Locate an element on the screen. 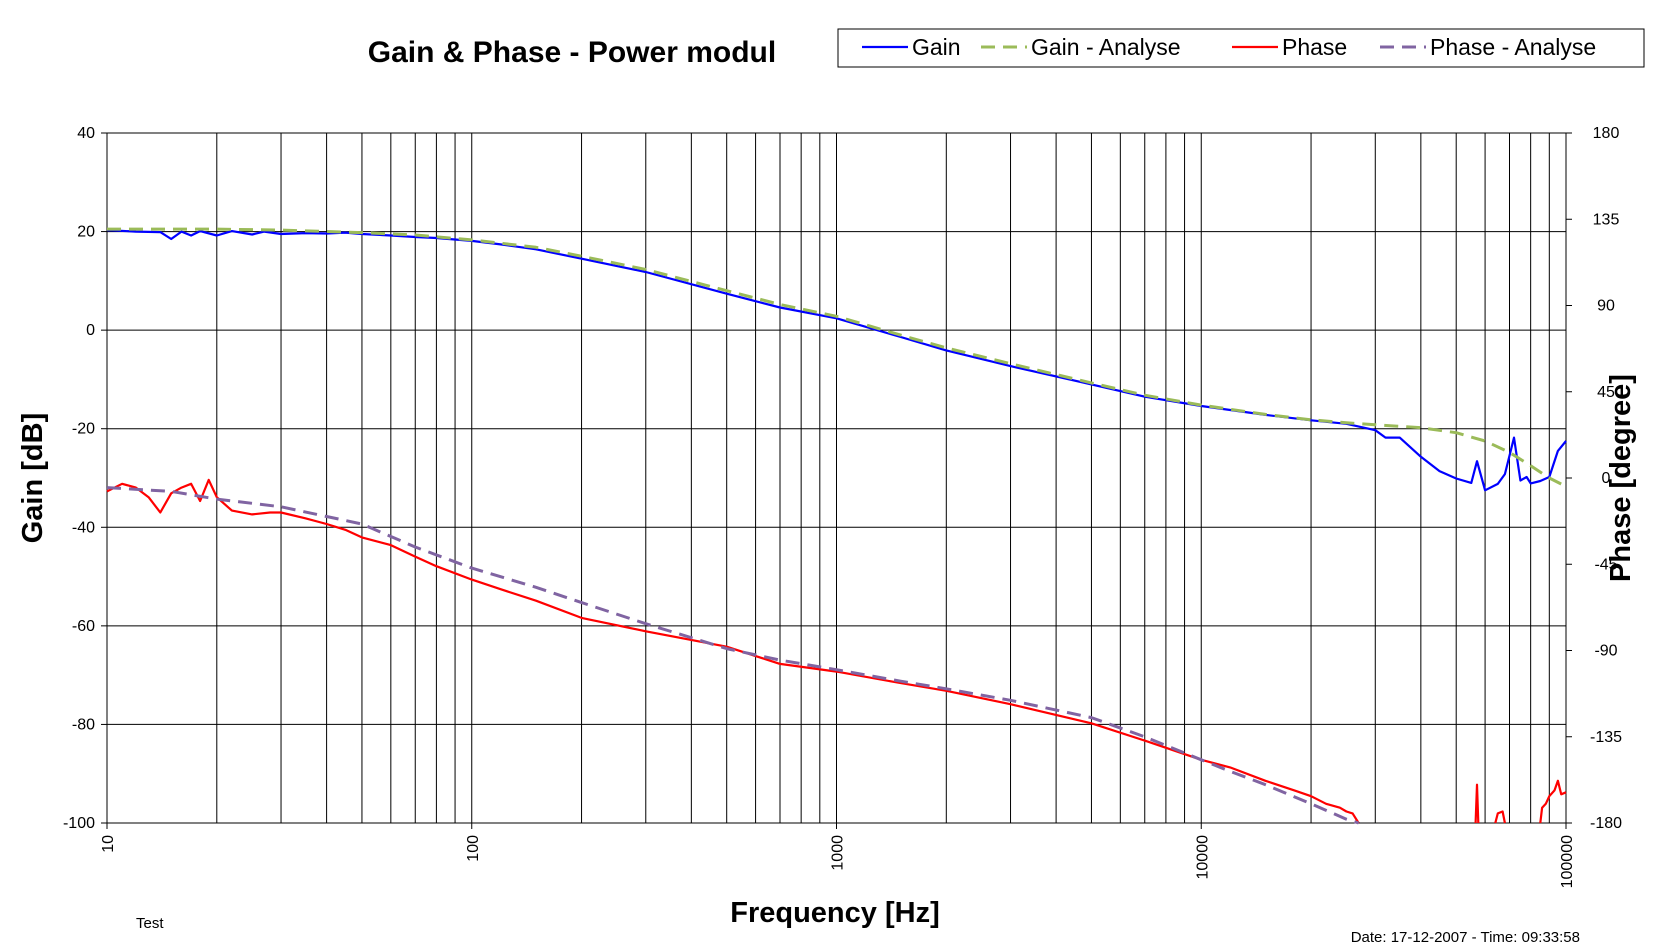 The width and height of the screenshot is (1663, 948). right-axis-ticks: 180 135 90 45 0 -45 -90 -135 -180 is located at coordinates (1594, 478).